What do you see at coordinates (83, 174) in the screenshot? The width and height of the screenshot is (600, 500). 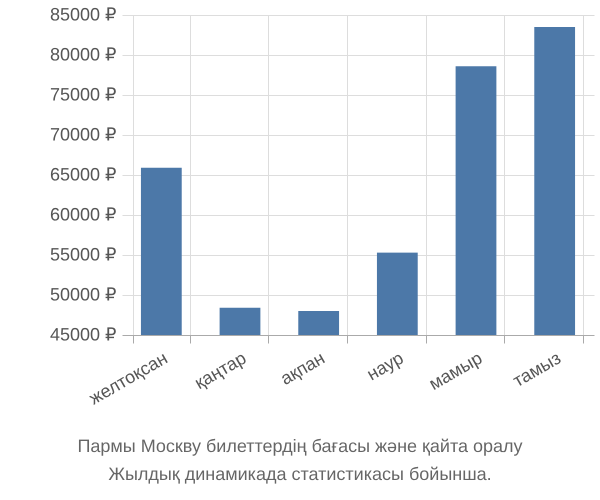 I see `y-tick-label: 65000 ₽` at bounding box center [83, 174].